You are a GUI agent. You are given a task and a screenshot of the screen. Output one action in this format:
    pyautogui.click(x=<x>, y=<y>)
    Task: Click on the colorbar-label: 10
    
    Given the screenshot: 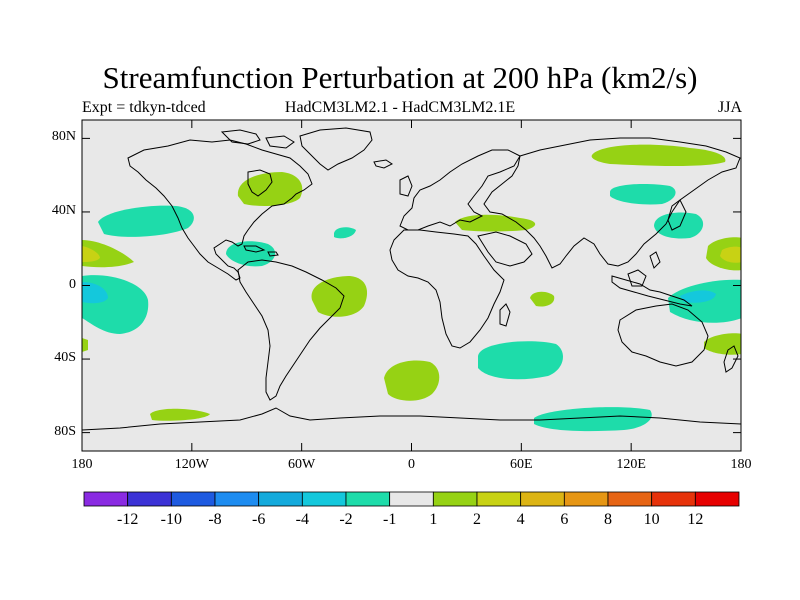 What is the action you would take?
    pyautogui.click(x=652, y=519)
    